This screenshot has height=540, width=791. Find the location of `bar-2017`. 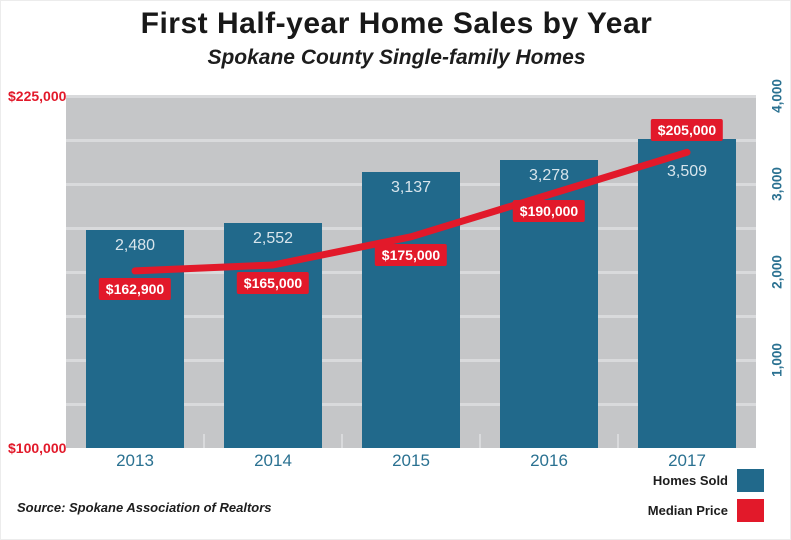

bar-2017 is located at coordinates (687, 293).